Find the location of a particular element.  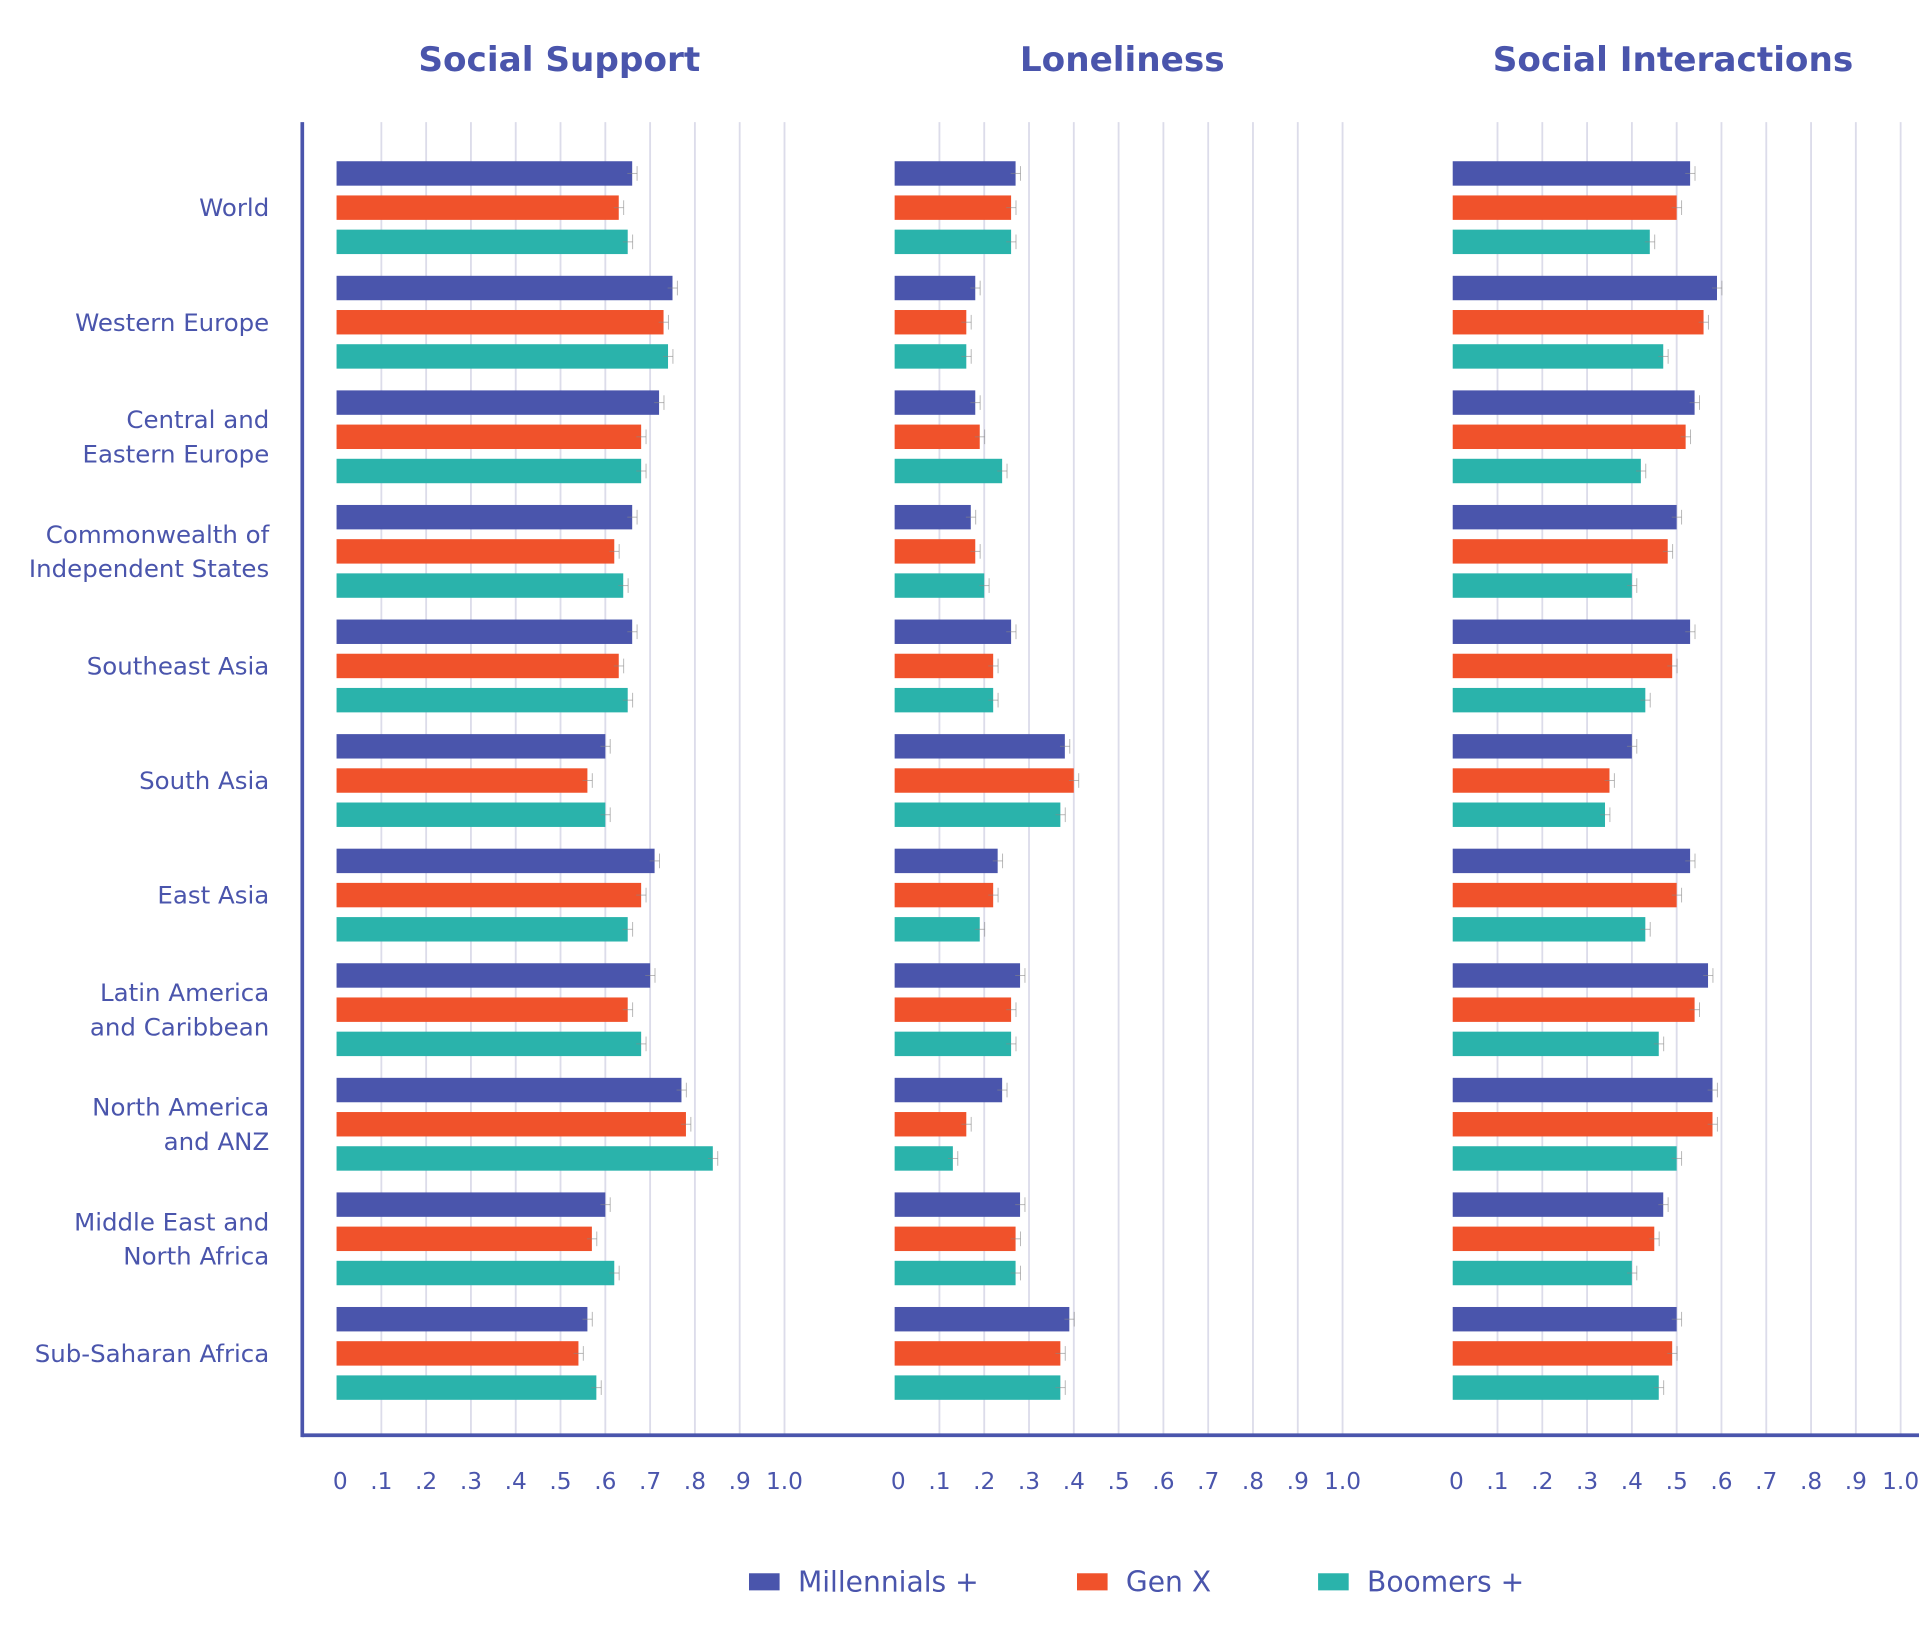

category-label: World is located at coordinates (234, 207).